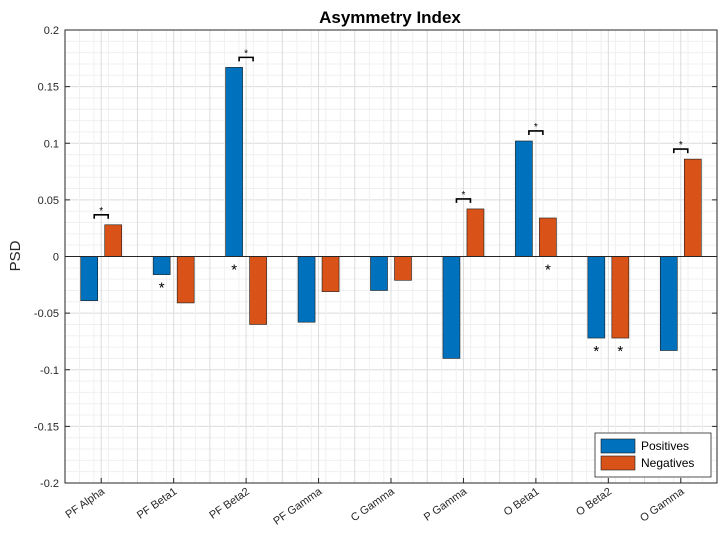  I want to click on y-tick-label: 0.2, so click(51, 31).